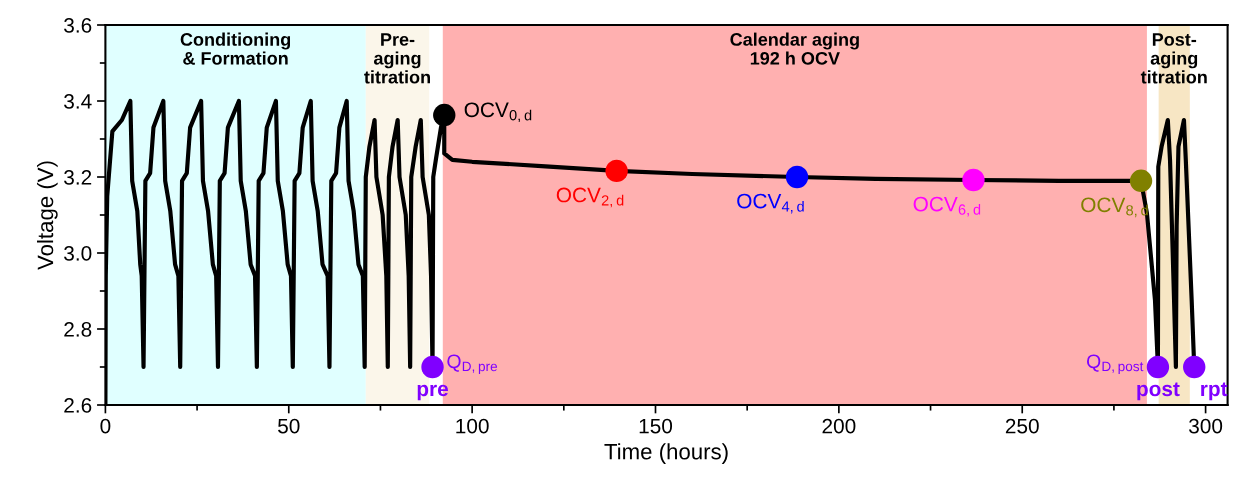 The height and width of the screenshot is (500, 1240). Describe the element at coordinates (78, 329) in the screenshot. I see `y-tick-label: 2.8` at that location.